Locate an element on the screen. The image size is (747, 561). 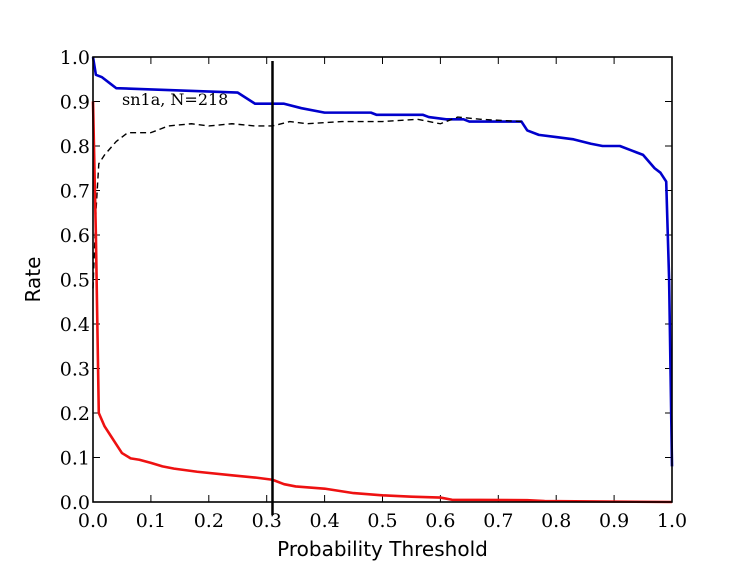
x-tick-label: 0.7 is located at coordinates (498, 521).